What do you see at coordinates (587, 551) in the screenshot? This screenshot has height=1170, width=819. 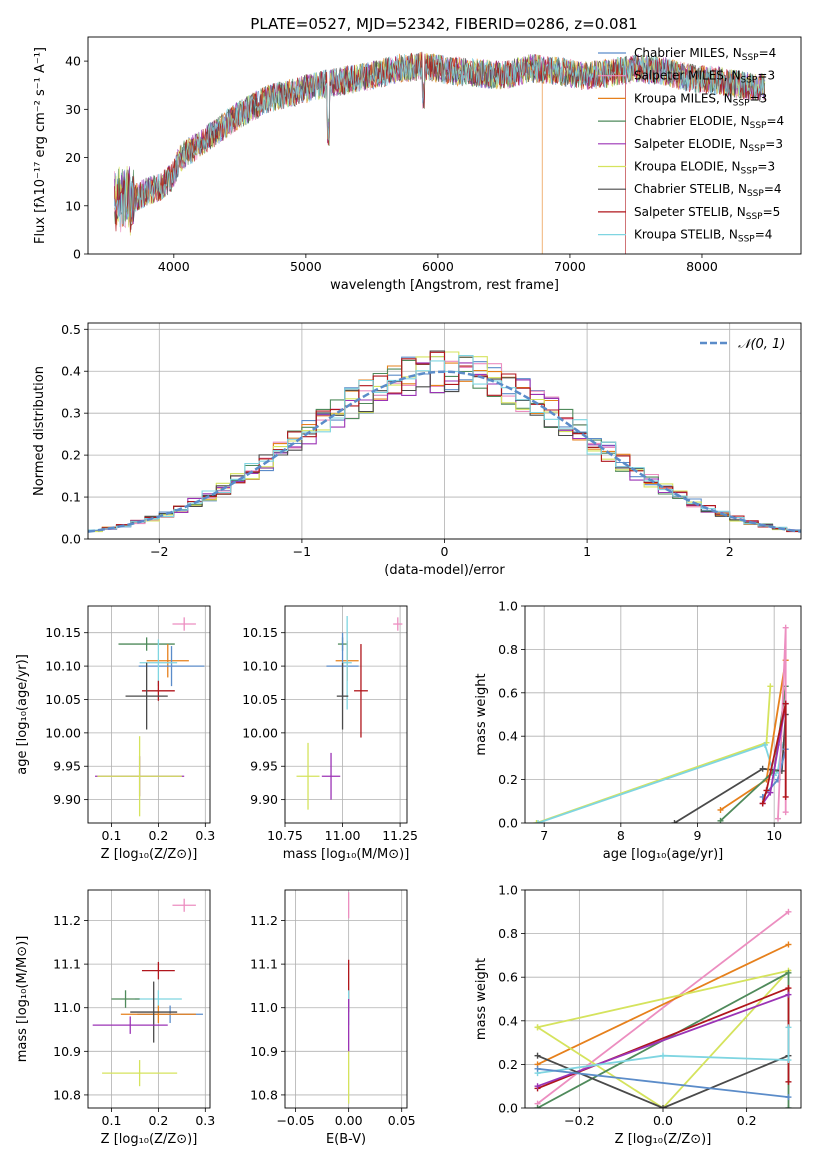 I see `x-tick-label: 1` at bounding box center [587, 551].